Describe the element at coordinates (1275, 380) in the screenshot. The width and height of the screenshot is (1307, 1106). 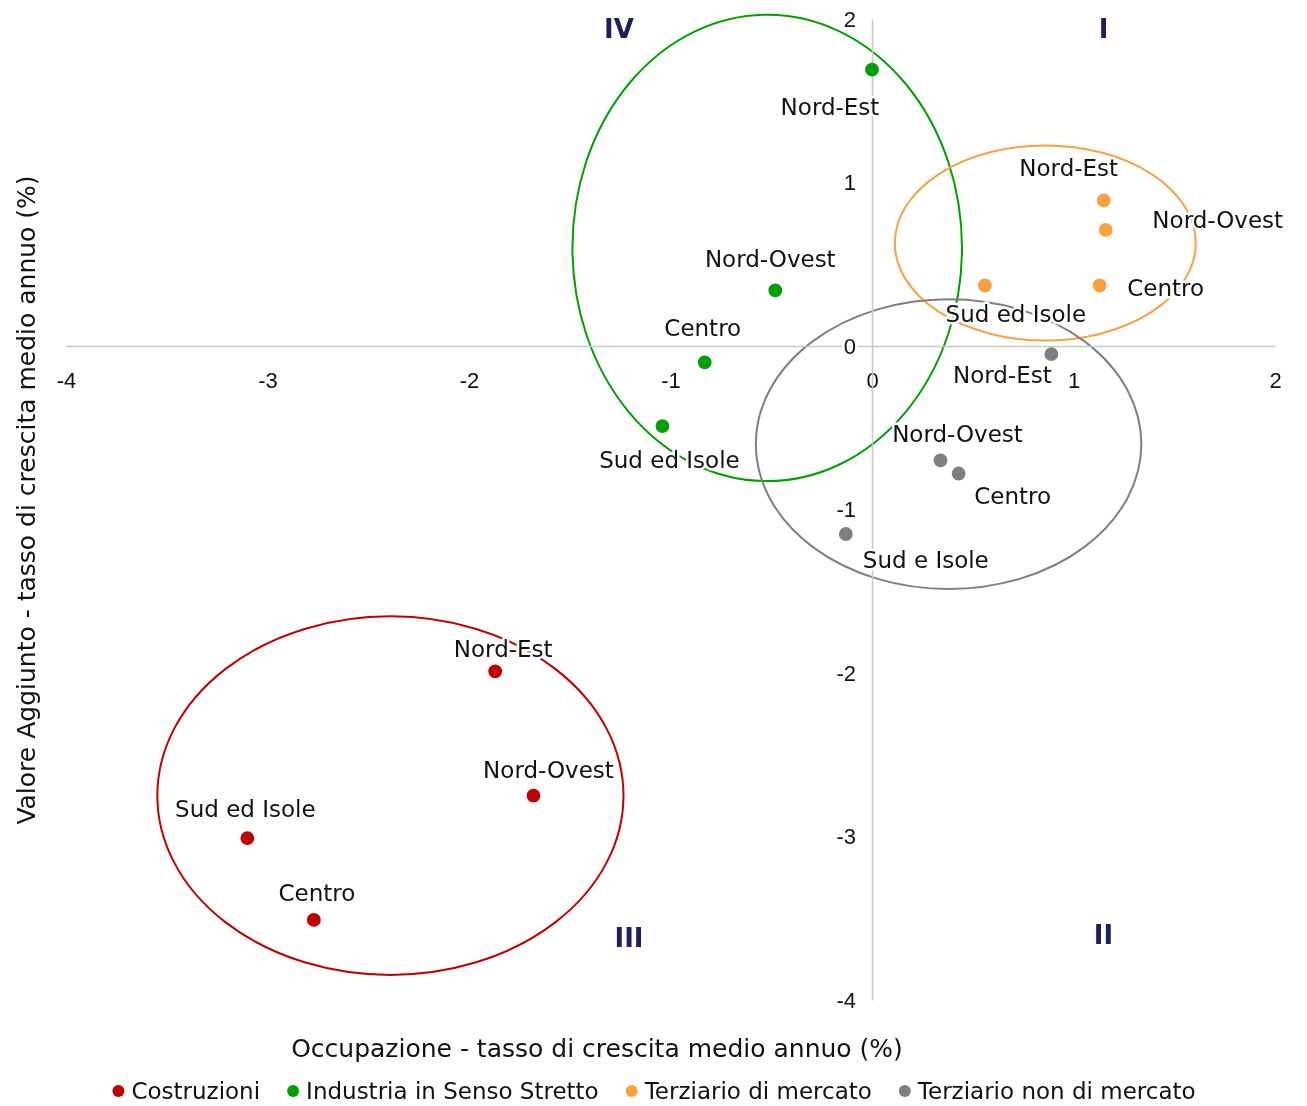
I see `x-tick-label: 2` at that location.